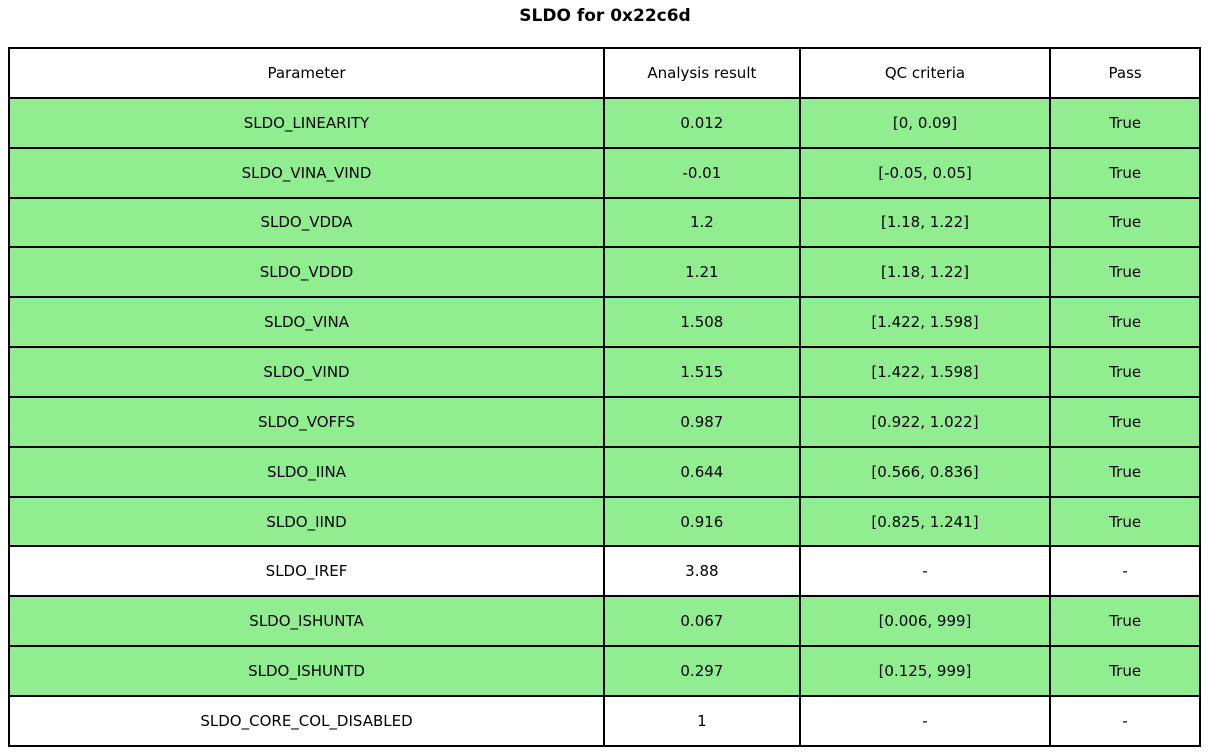 The image size is (1210, 756). I want to click on column-header-analysis-result: Analysis result, so click(702, 73).